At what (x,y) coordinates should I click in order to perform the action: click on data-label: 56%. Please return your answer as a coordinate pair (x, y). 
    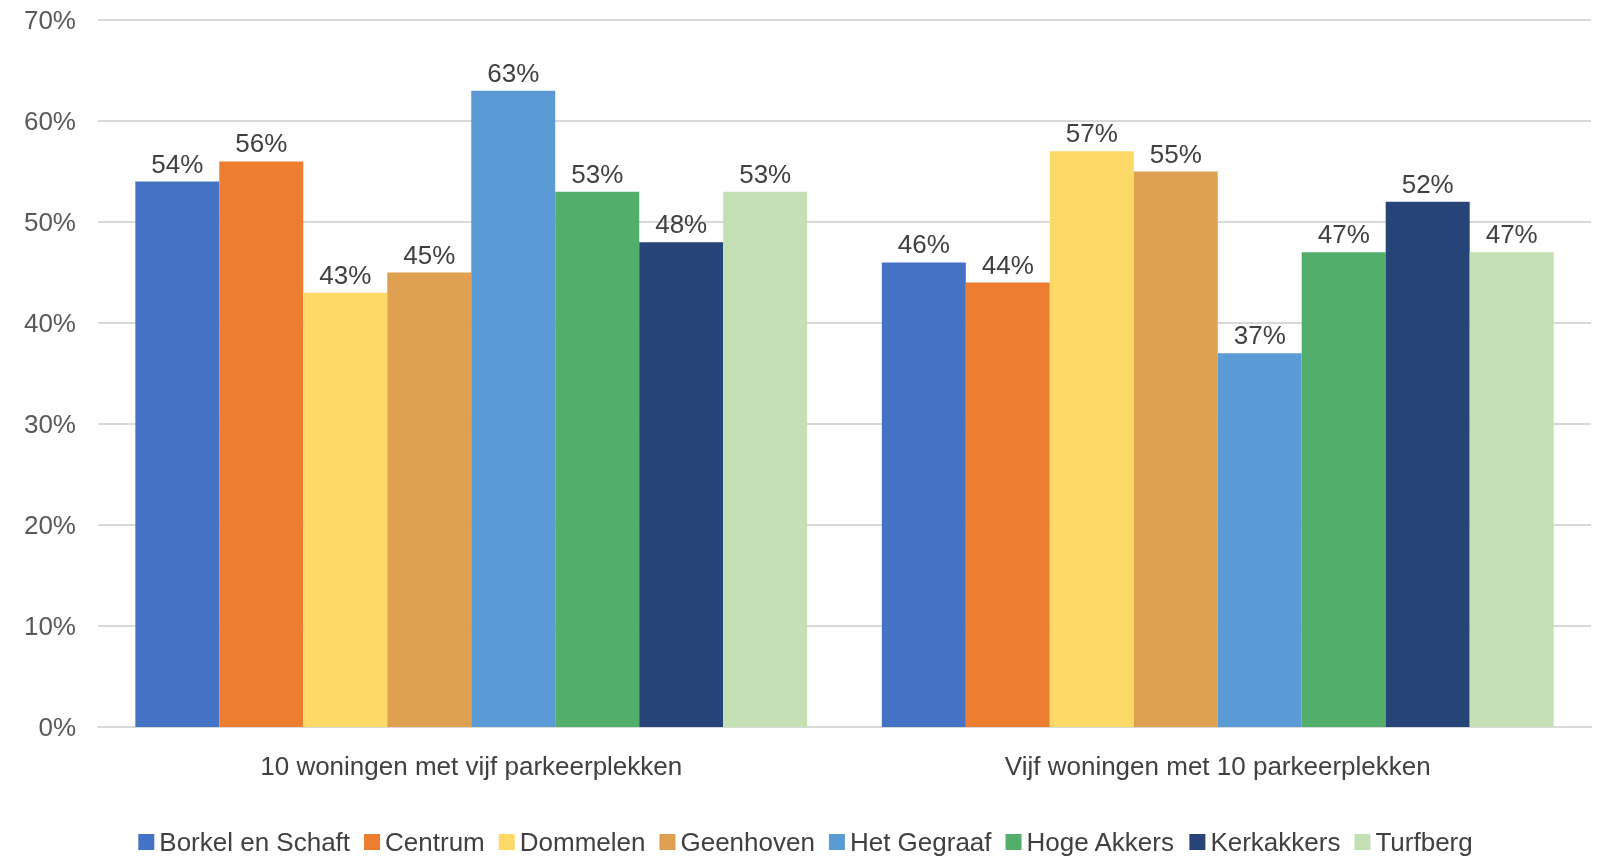
    Looking at the image, I should click on (261, 143).